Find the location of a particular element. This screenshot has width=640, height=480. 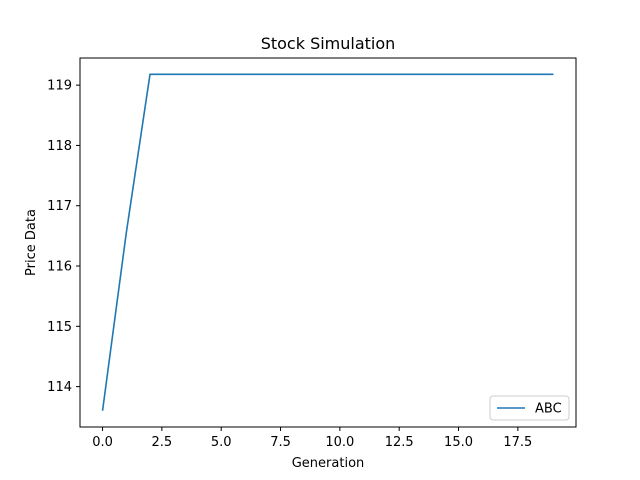

legend: ABC is located at coordinates (529, 408).